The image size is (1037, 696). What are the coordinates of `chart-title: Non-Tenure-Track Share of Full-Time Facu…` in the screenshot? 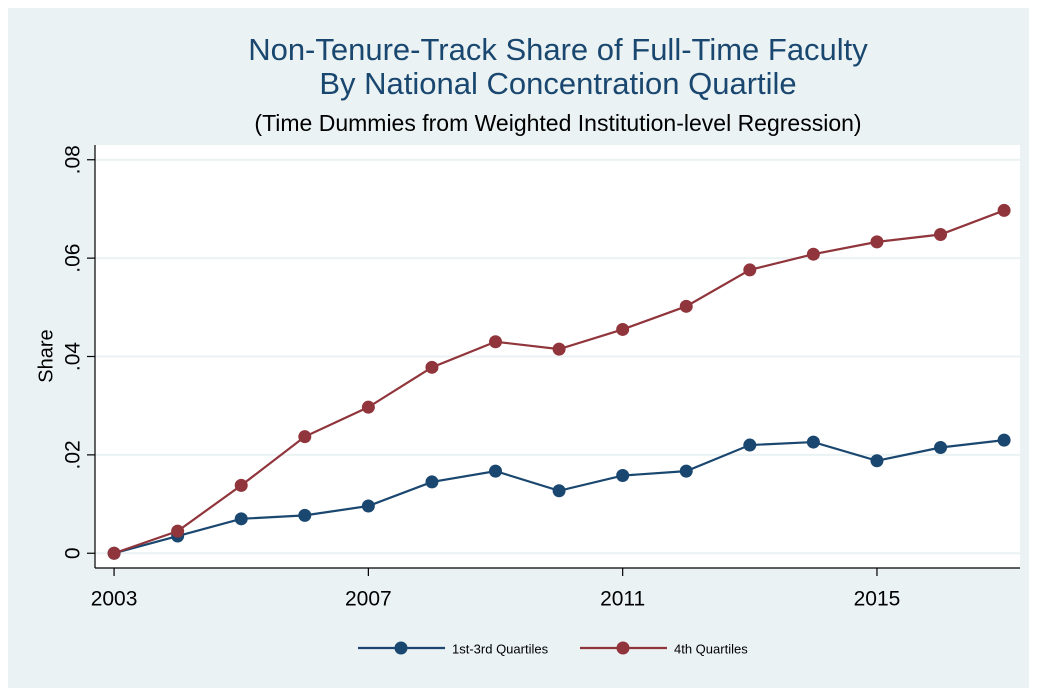 It's located at (558, 49).